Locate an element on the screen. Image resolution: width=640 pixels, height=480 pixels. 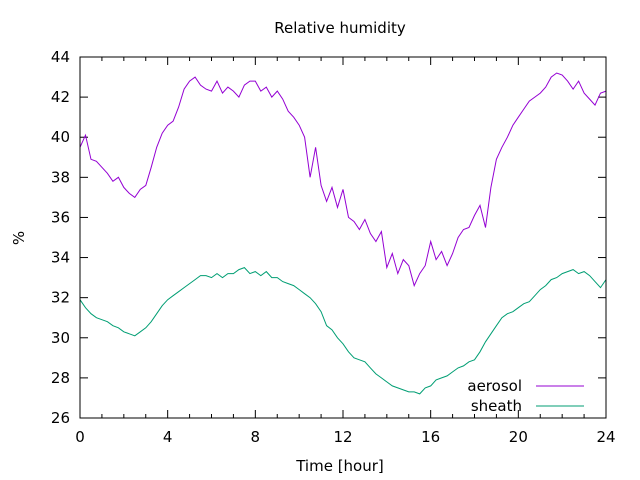
x-tick-label: 8 is located at coordinates (256, 437).